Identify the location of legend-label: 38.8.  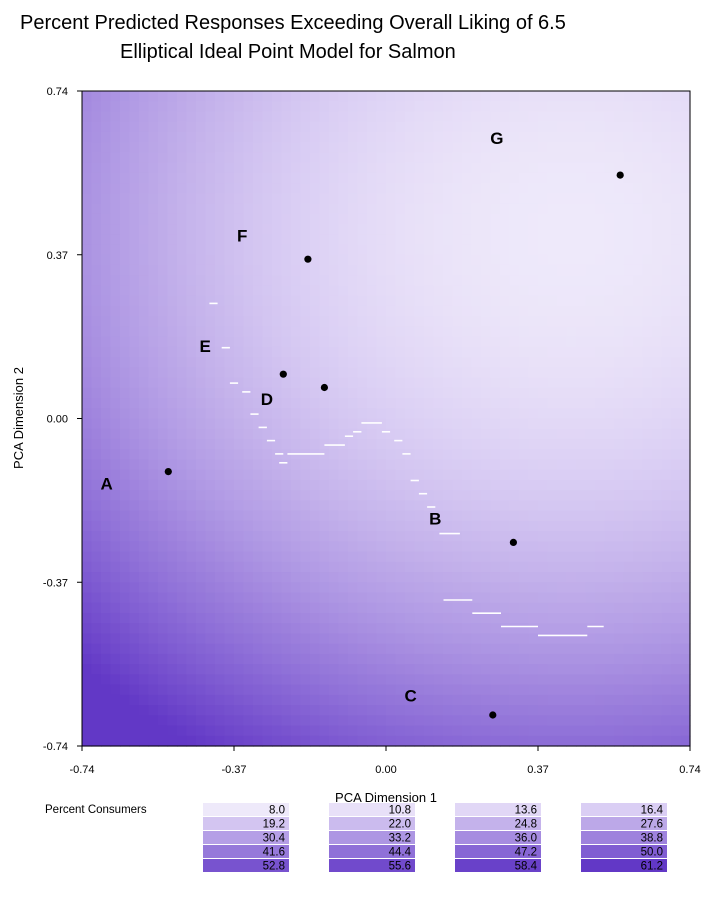
(652, 839).